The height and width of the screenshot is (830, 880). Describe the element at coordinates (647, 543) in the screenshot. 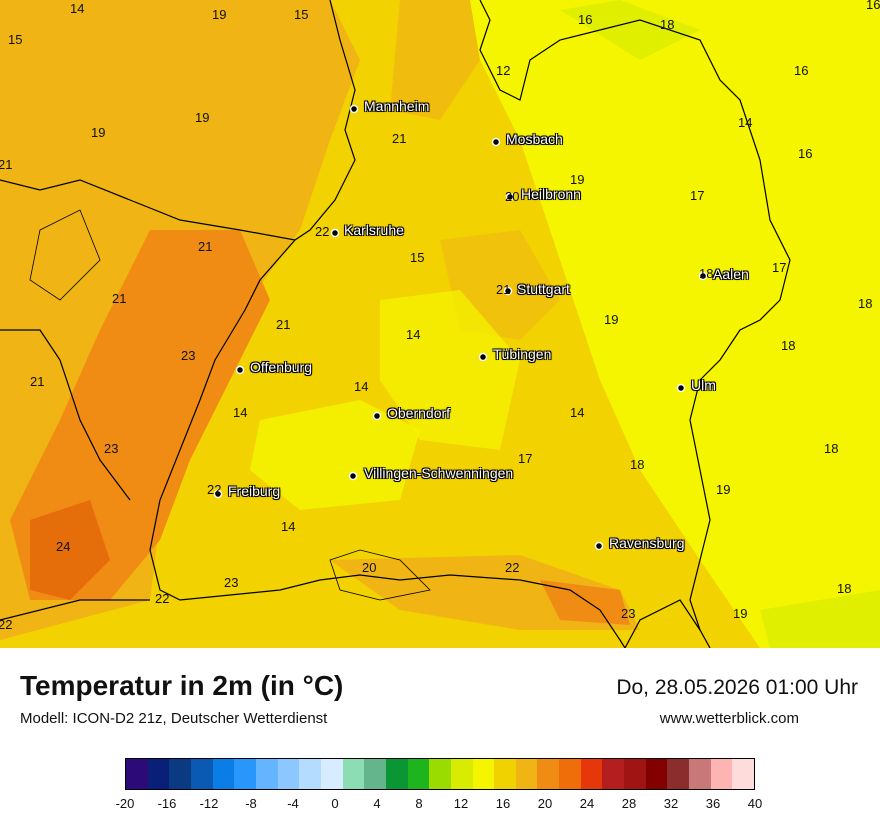

I see `city-label-ravensburg: Ravensburg` at that location.